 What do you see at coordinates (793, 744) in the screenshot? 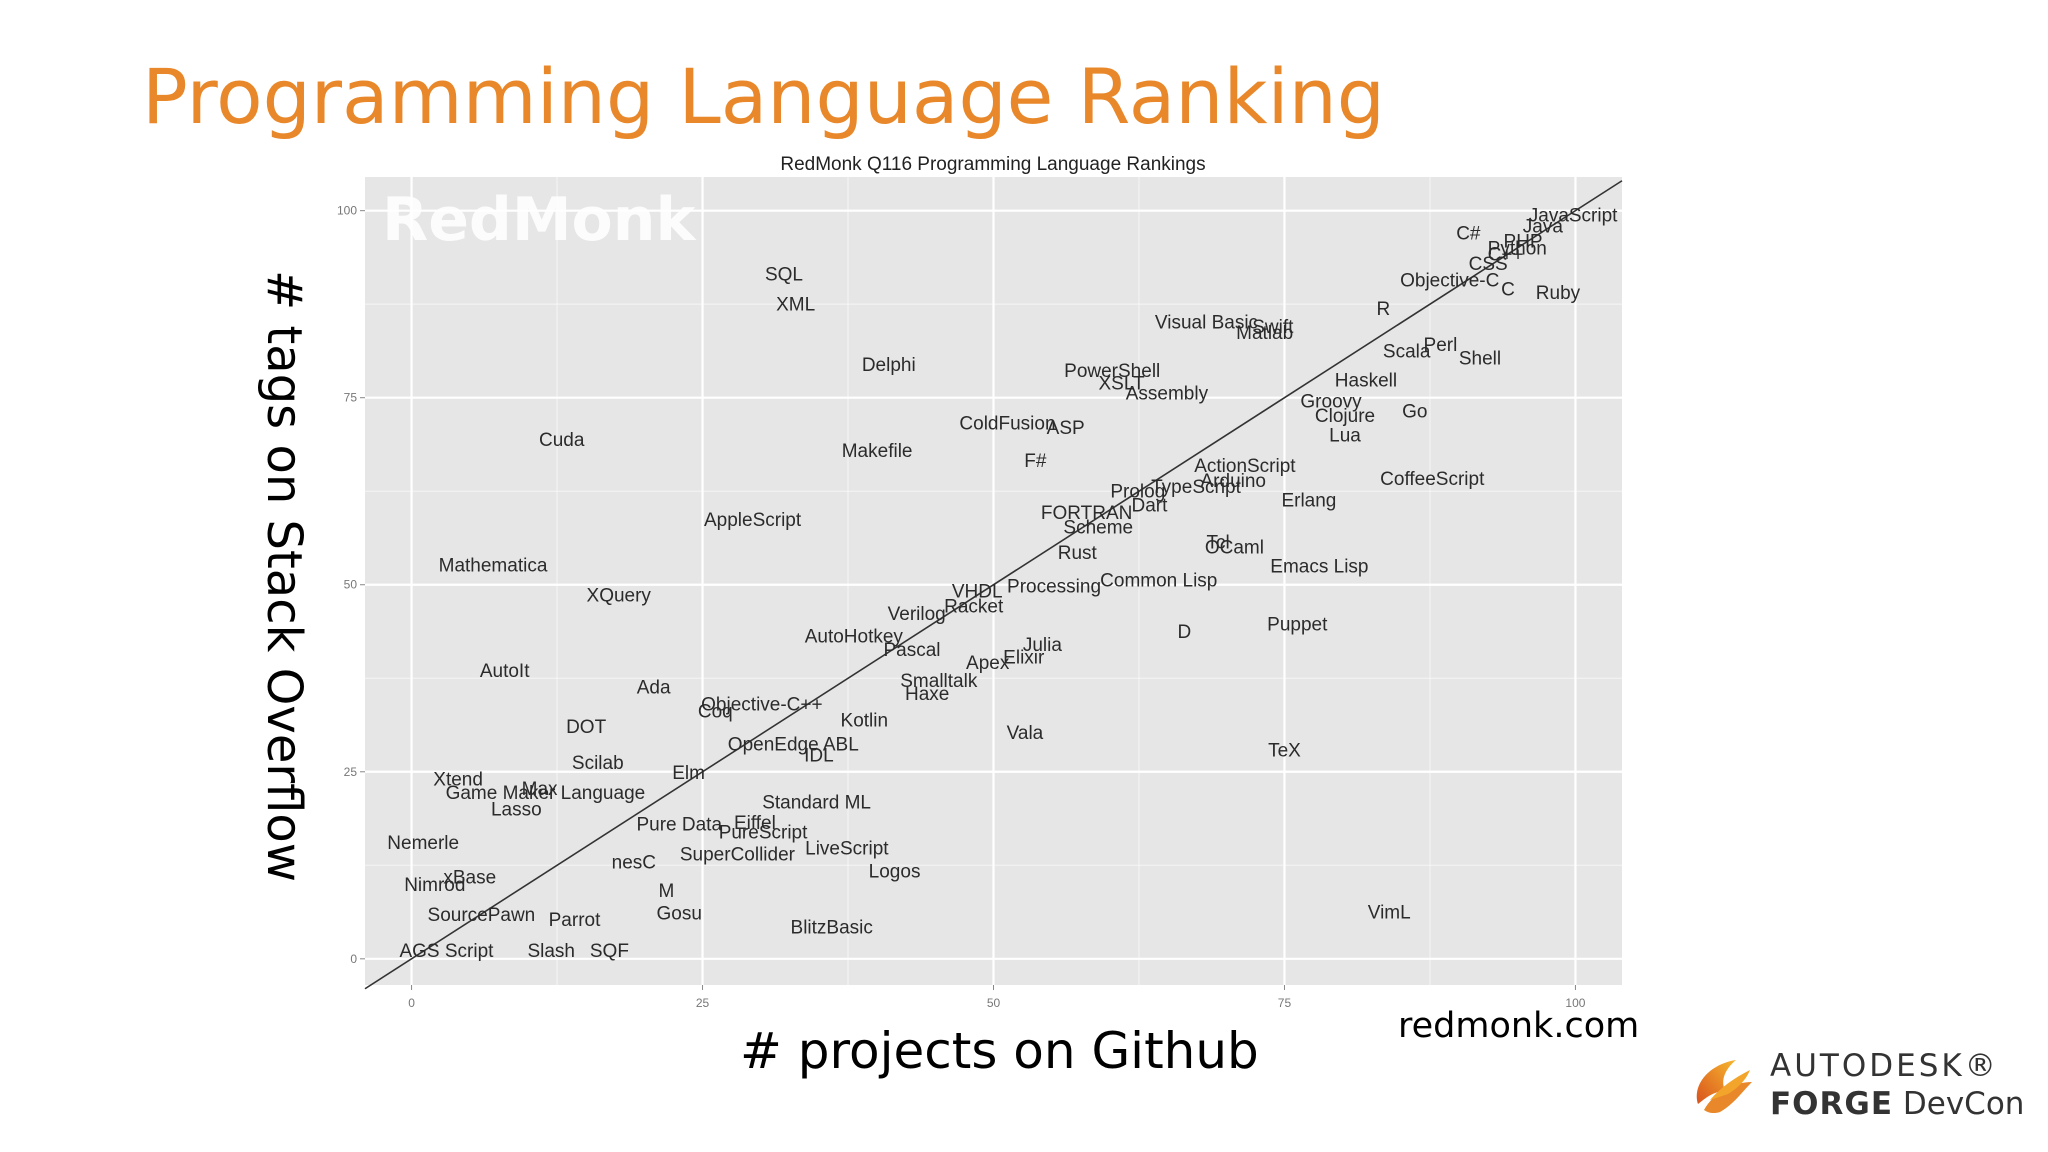
I see `point-label: OpenEdge ABL` at bounding box center [793, 744].